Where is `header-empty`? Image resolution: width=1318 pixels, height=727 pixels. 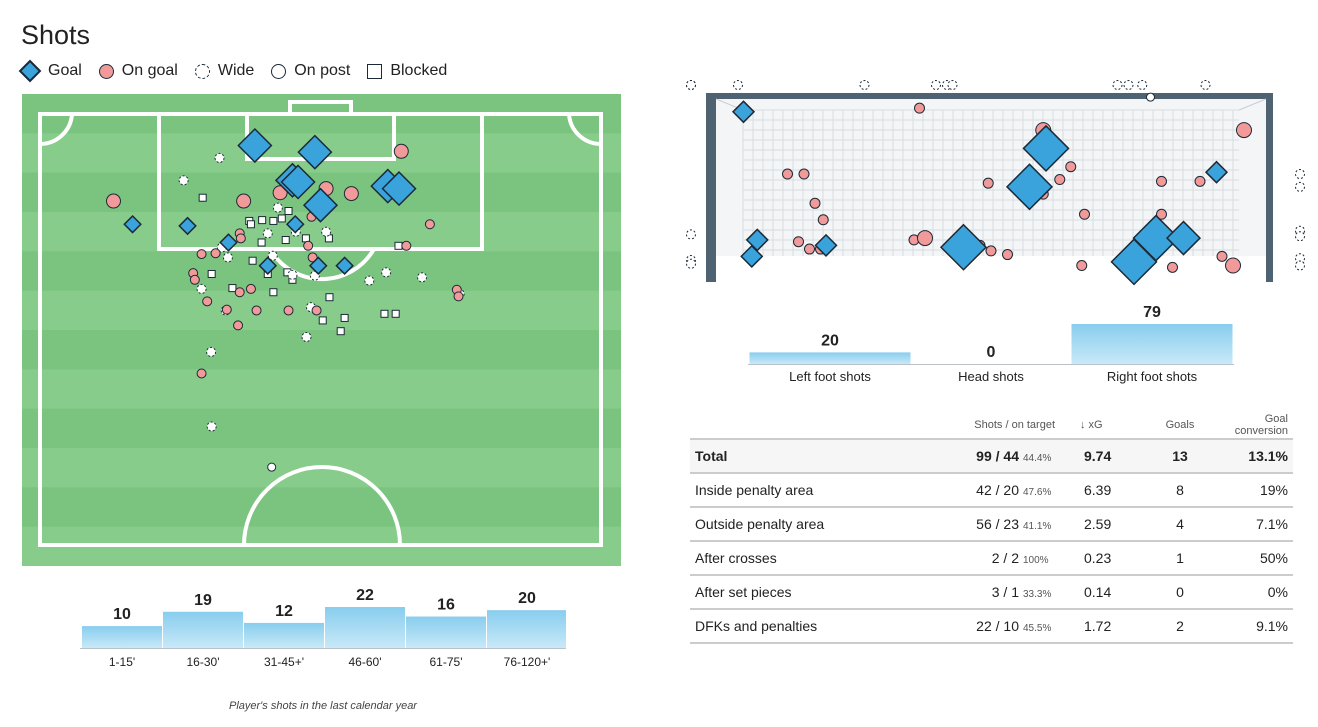 header-empty is located at coordinates (795, 426).